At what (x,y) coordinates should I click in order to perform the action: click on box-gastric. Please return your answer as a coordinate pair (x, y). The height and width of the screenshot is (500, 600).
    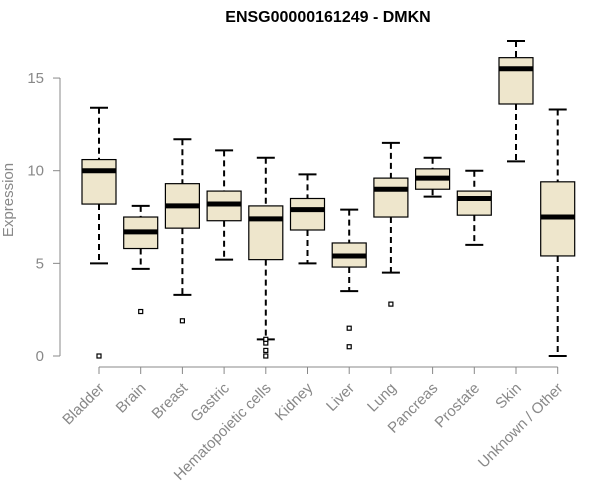
    Looking at the image, I should click on (224, 205).